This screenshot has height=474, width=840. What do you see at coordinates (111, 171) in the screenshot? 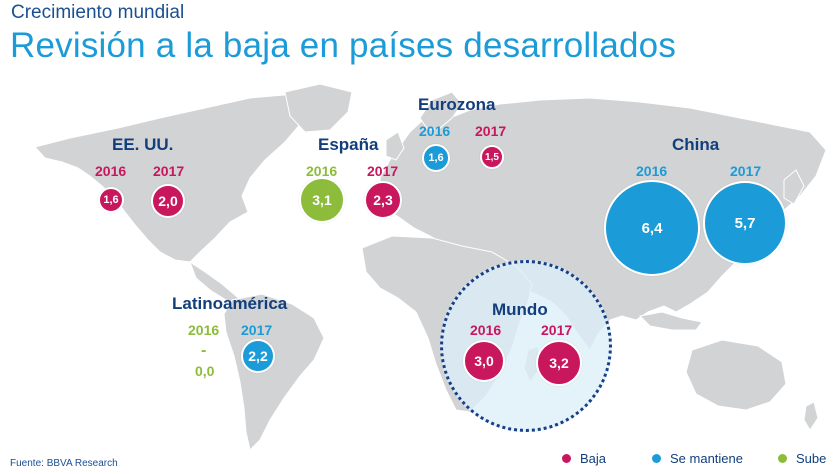
I see `eeuu-year-2016: 2016` at bounding box center [111, 171].